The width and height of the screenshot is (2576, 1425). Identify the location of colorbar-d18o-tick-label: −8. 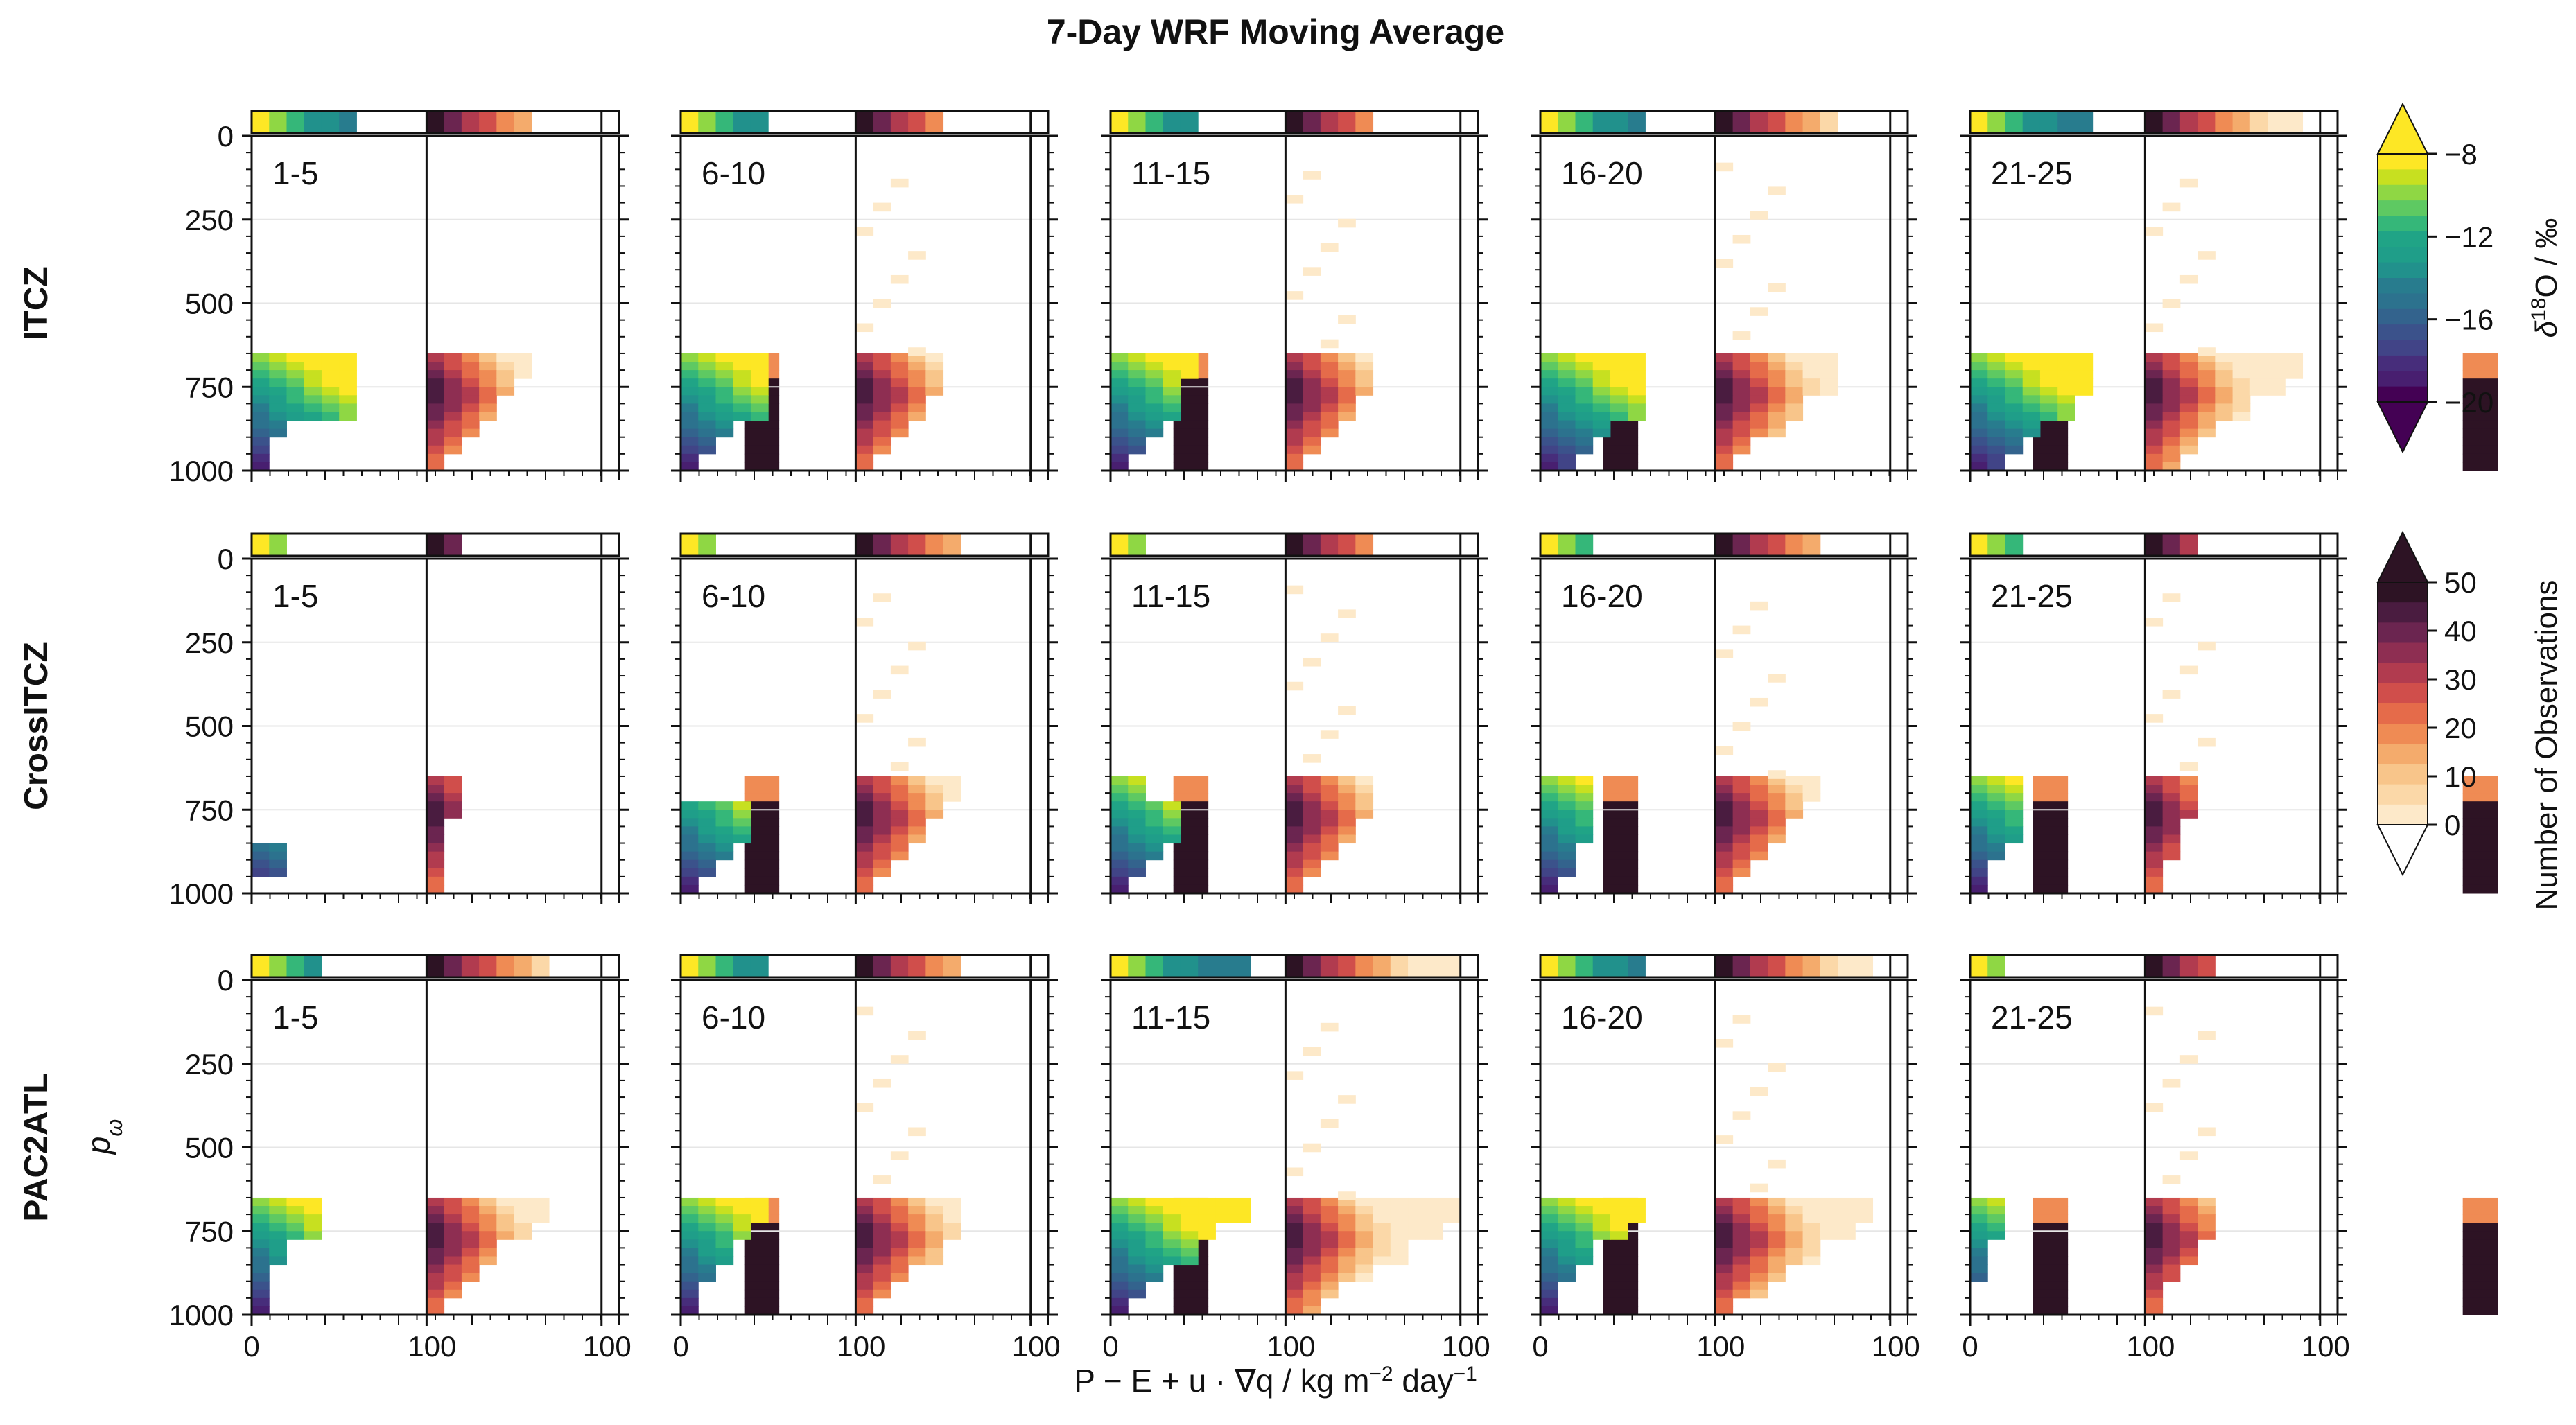
(2461, 154).